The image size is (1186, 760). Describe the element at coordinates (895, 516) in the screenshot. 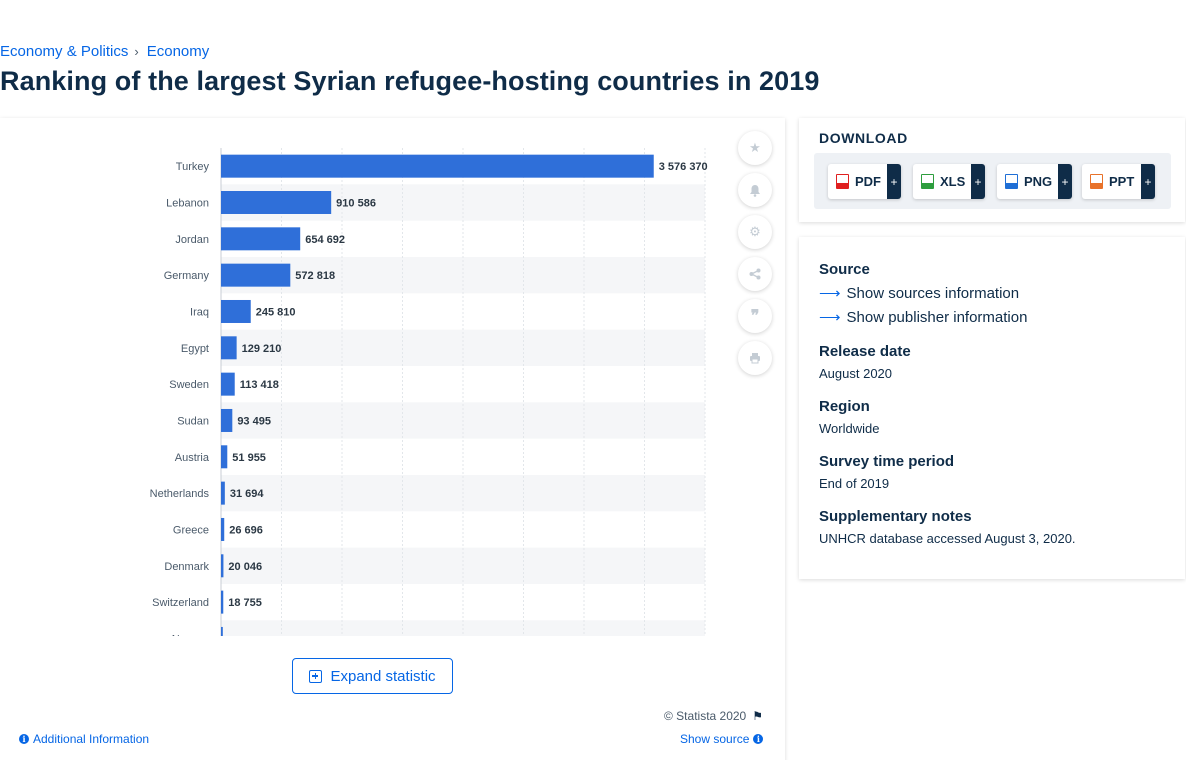

I see `supplementary-notes-label: Supplementary notes` at that location.